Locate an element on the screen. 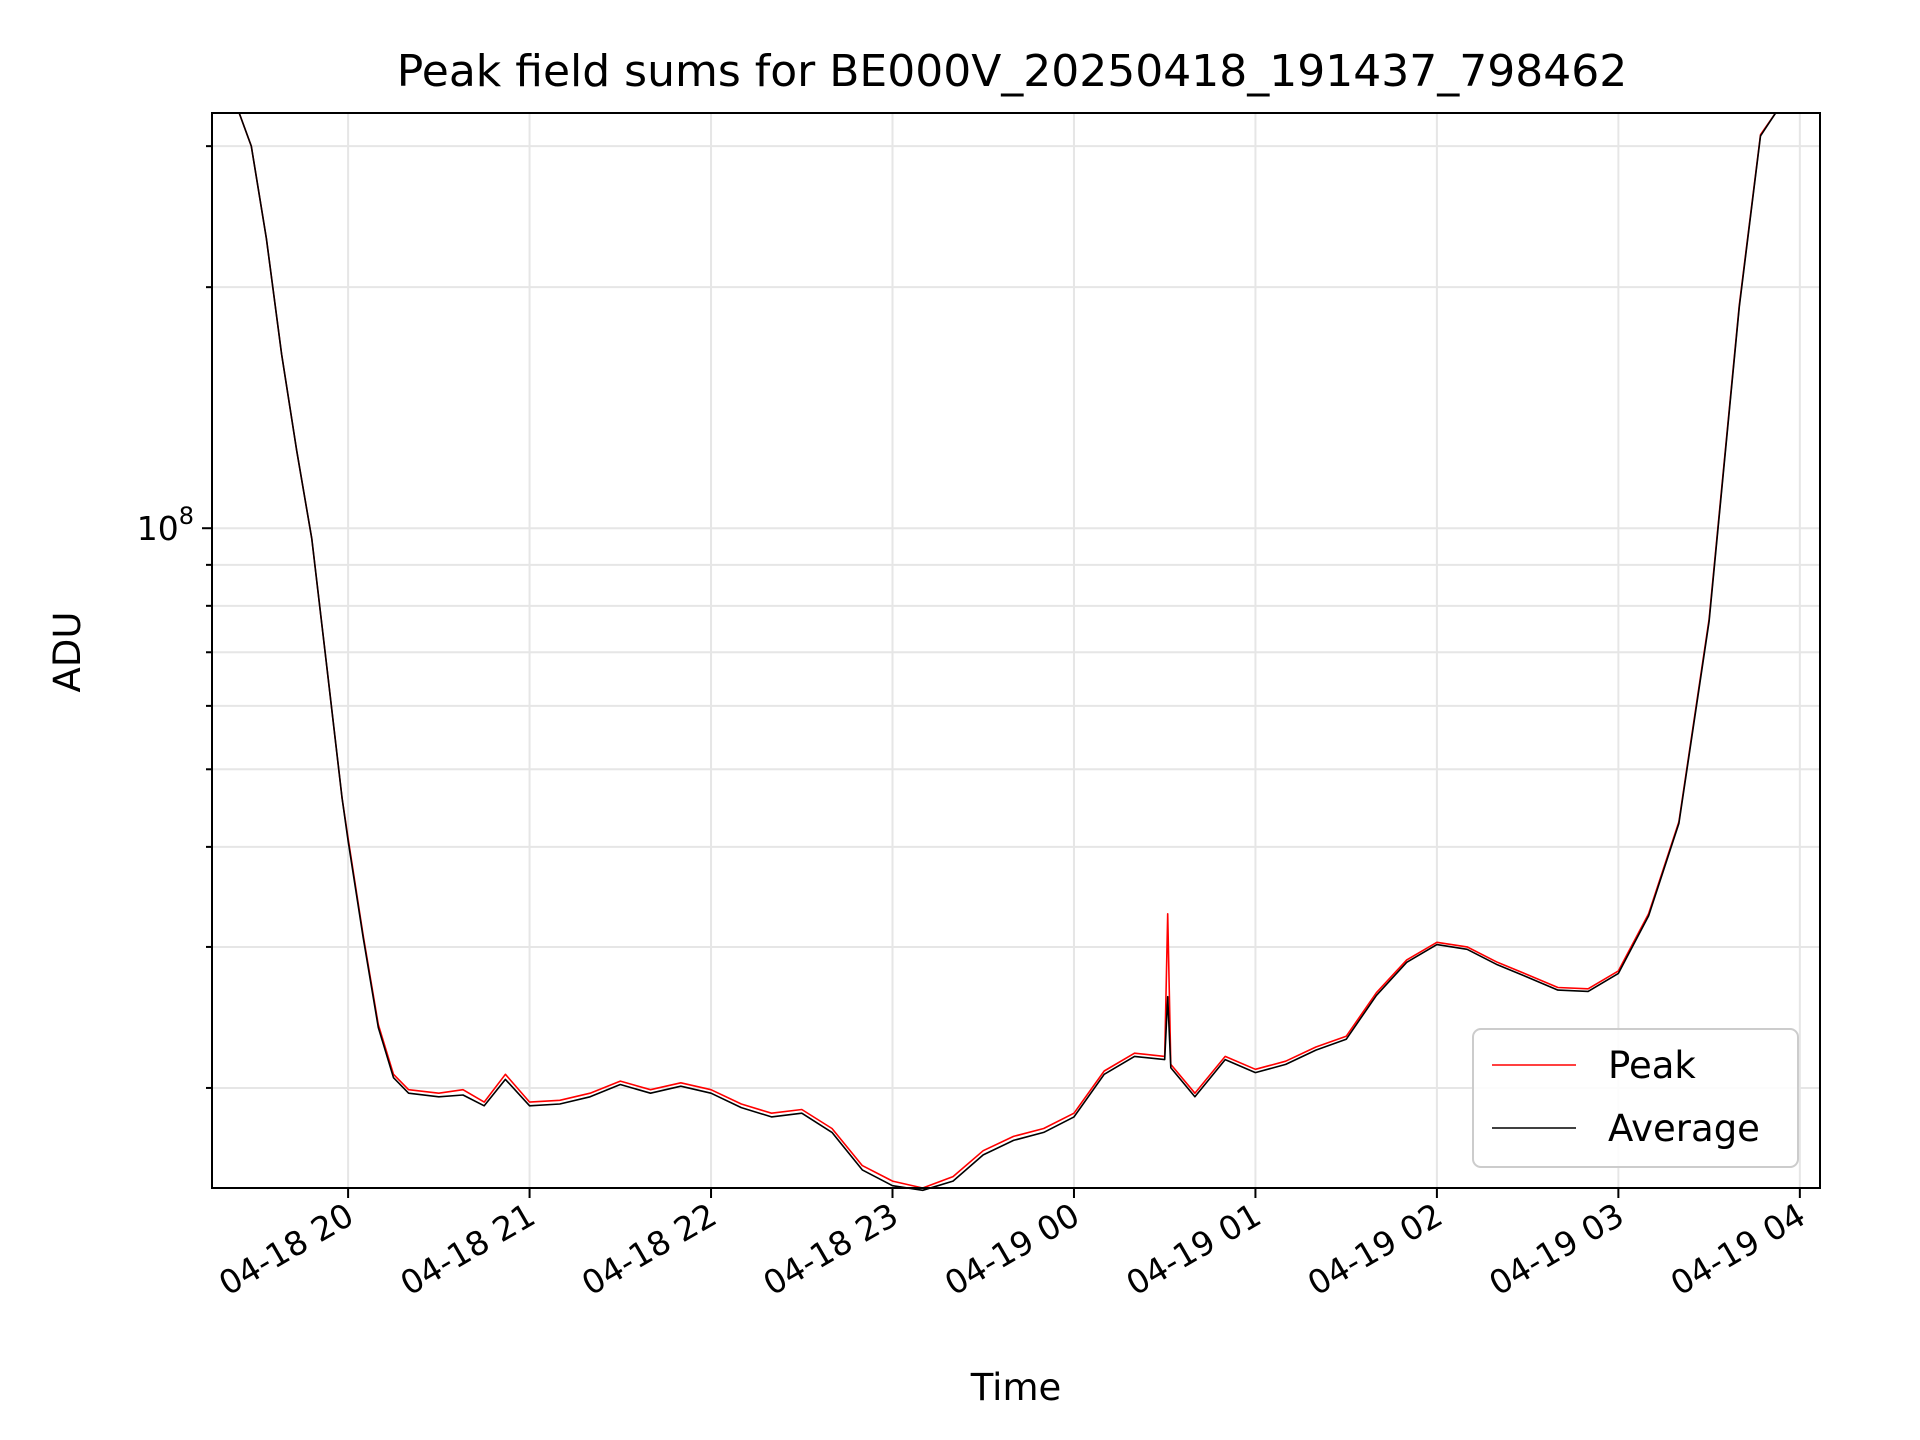 The height and width of the screenshot is (1440, 1920). x-tick-label: 04-18 21 is located at coordinates (468, 1249).